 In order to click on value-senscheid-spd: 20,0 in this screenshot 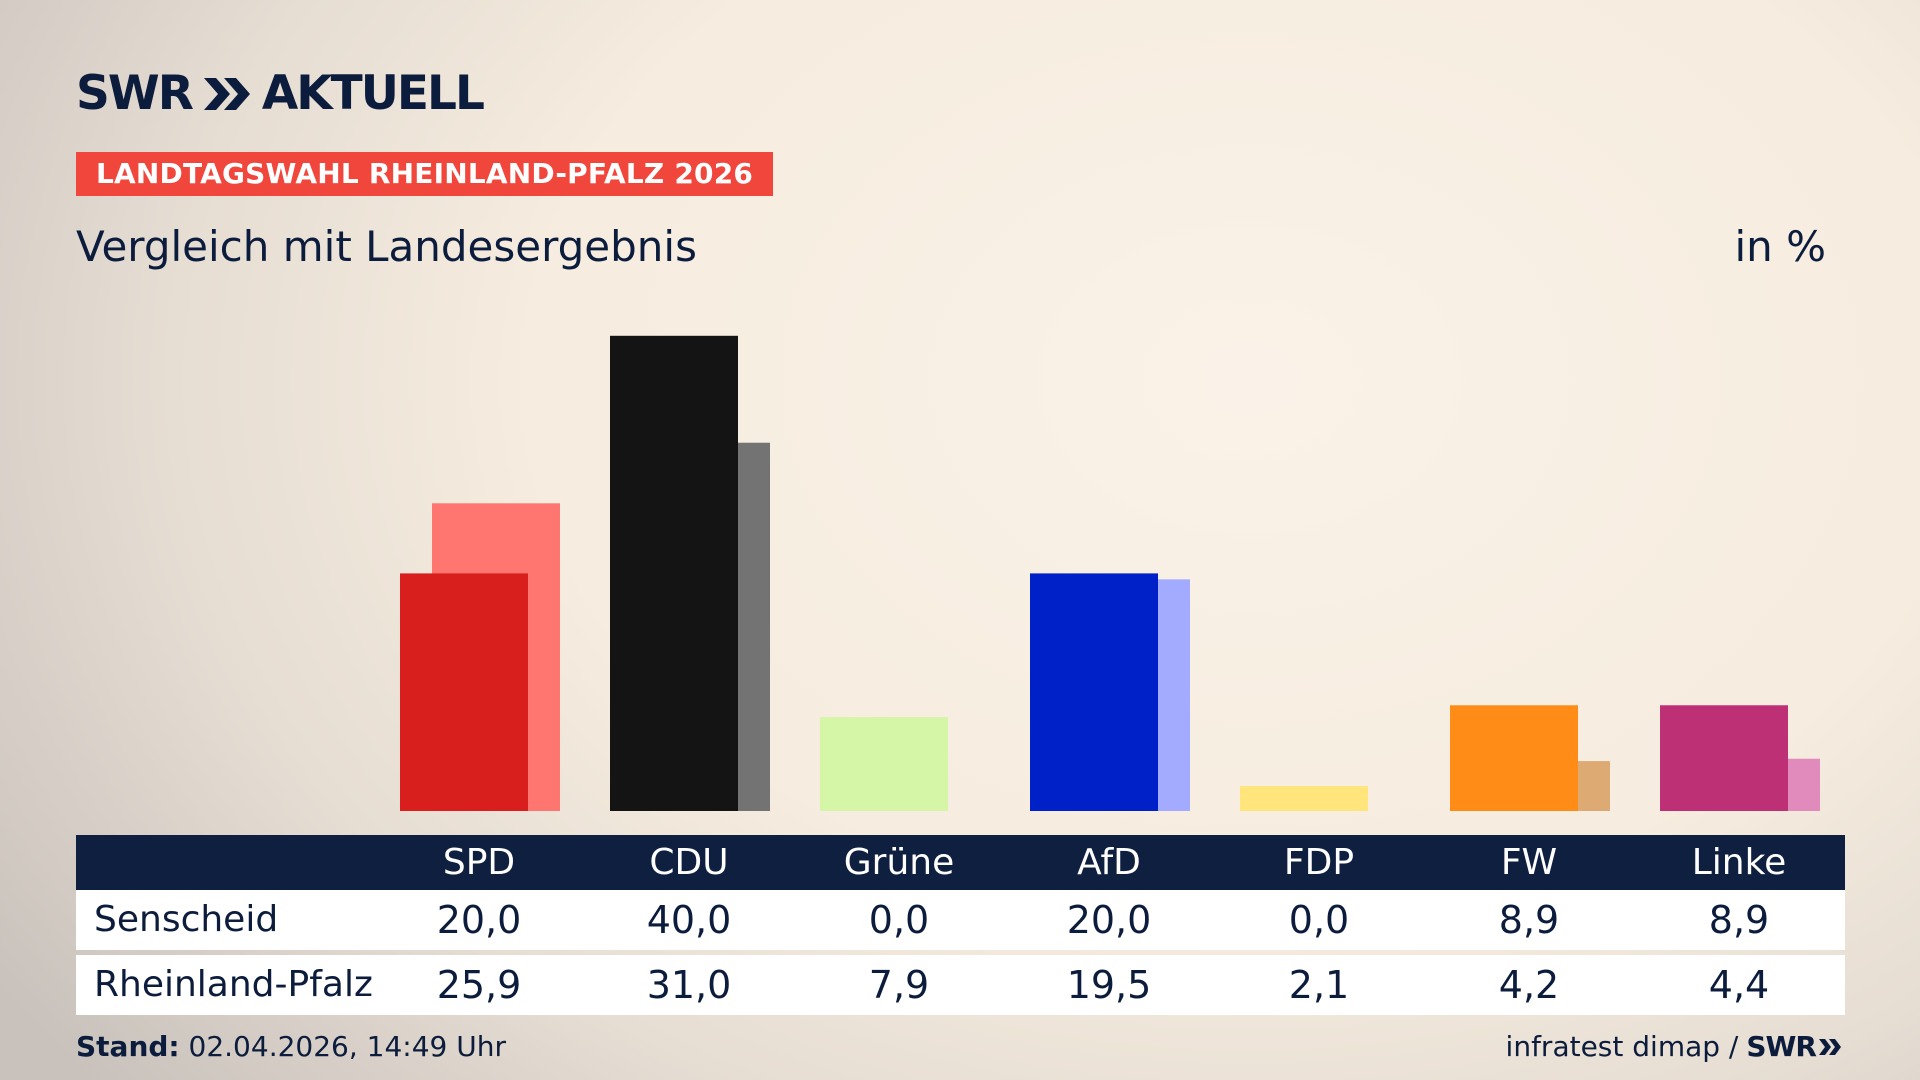, I will do `click(479, 920)`.